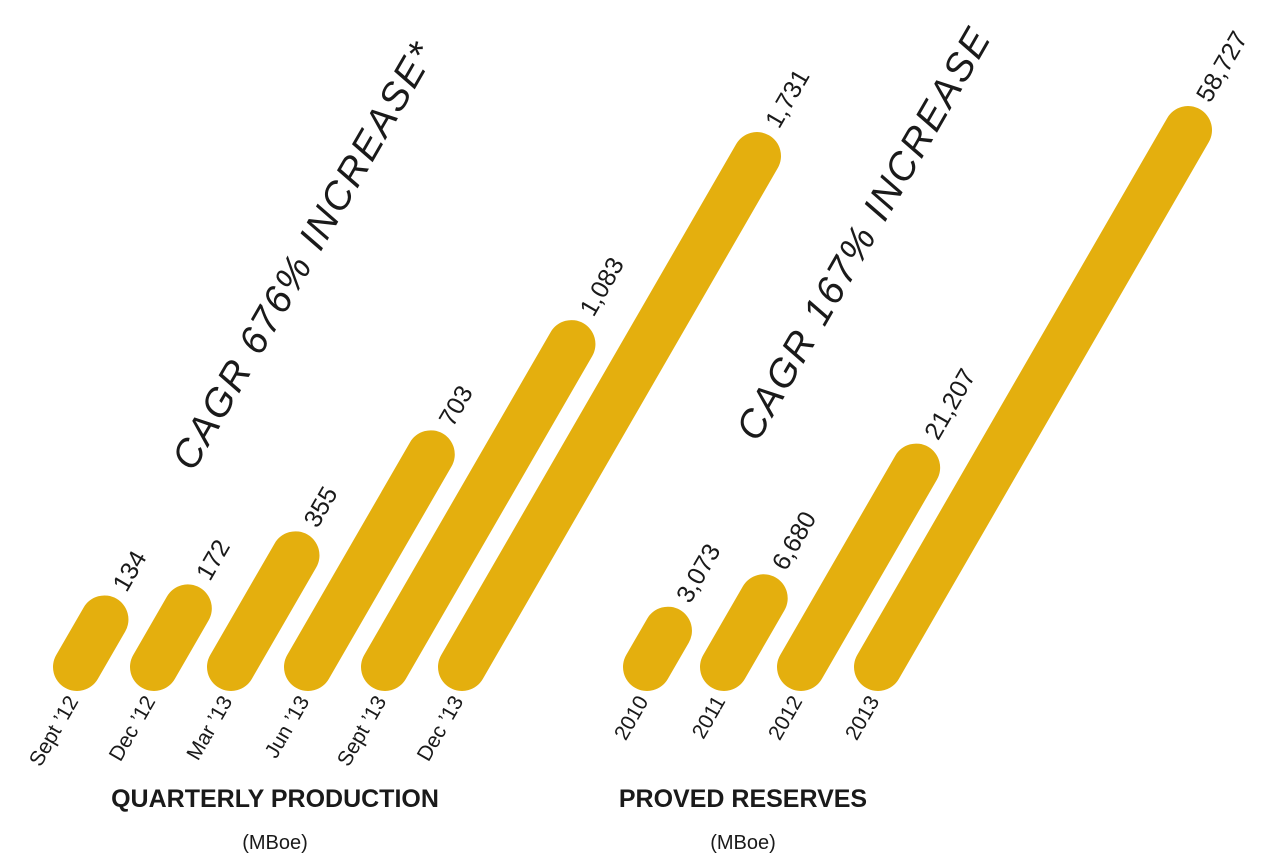  I want to click on category-label: Mar ’13, so click(209, 728).